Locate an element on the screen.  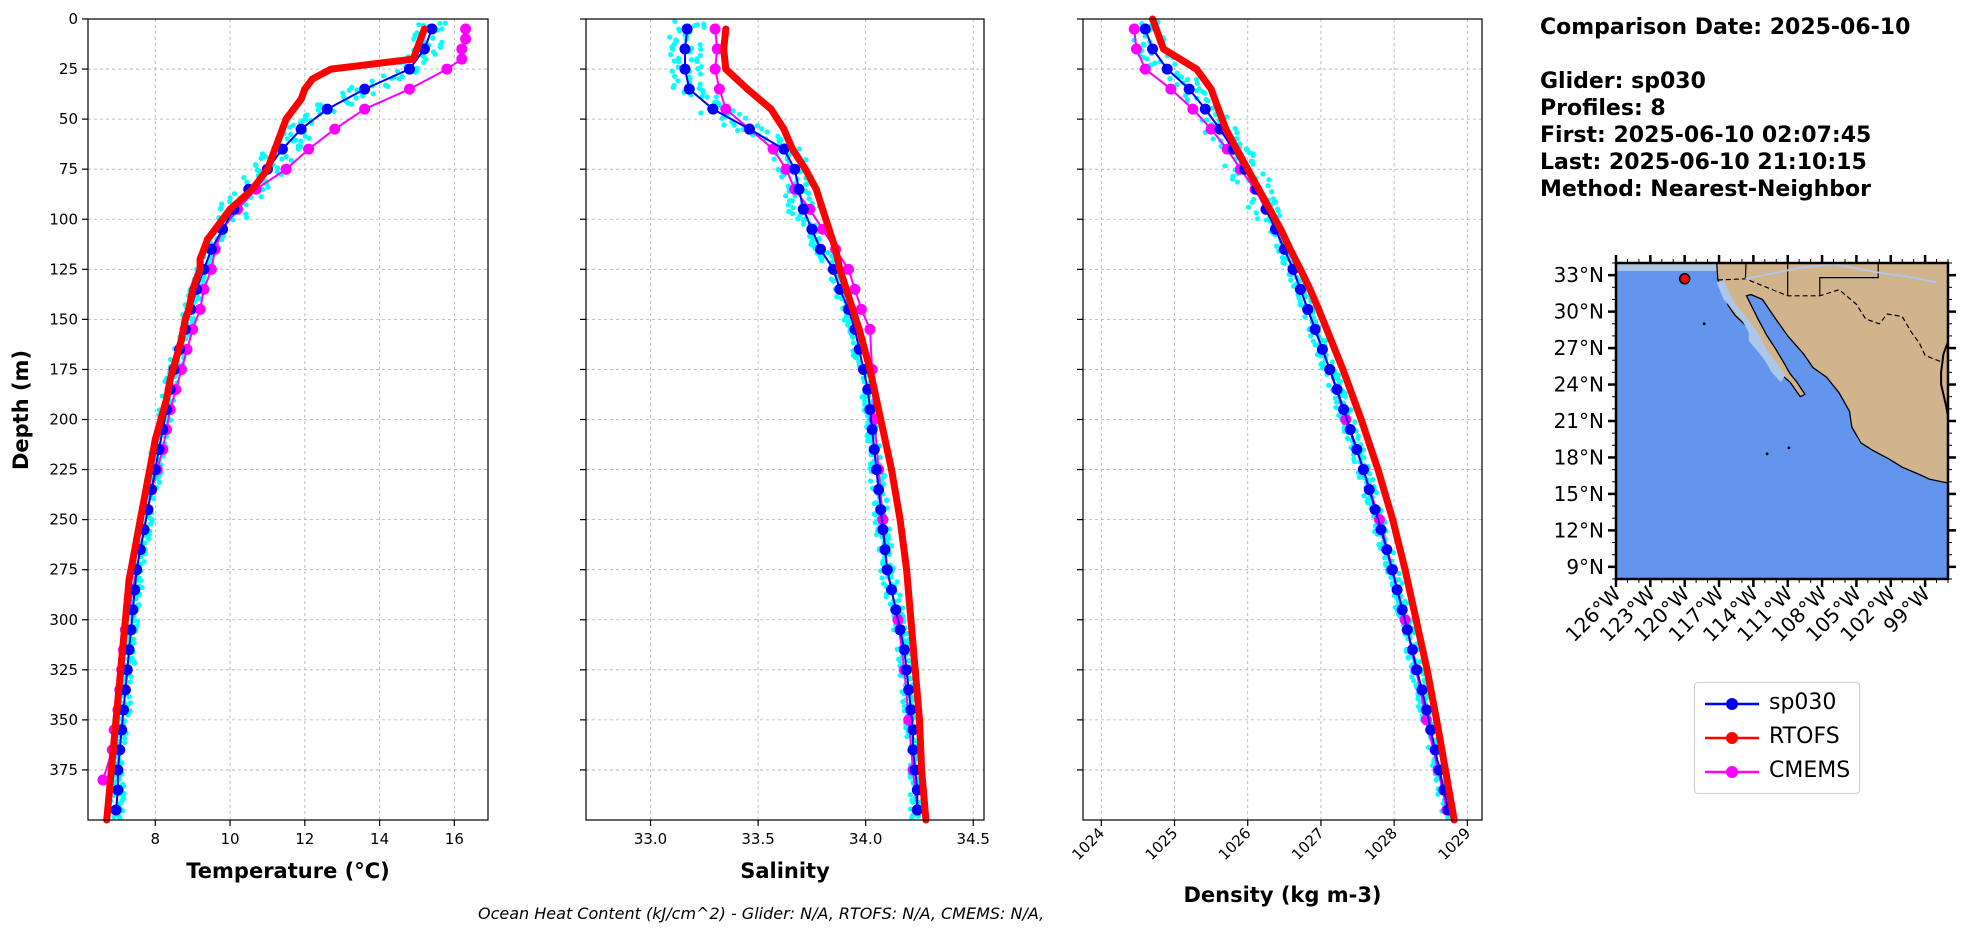
method: Method: Nearest-Neighbor is located at coordinates (1705, 189).